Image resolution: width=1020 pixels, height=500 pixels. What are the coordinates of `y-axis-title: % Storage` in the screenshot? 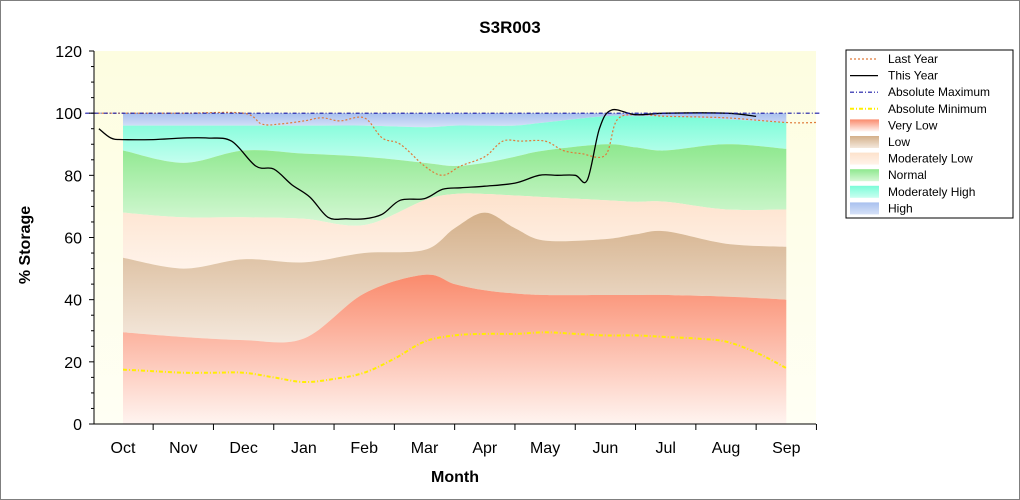 It's located at (25, 245).